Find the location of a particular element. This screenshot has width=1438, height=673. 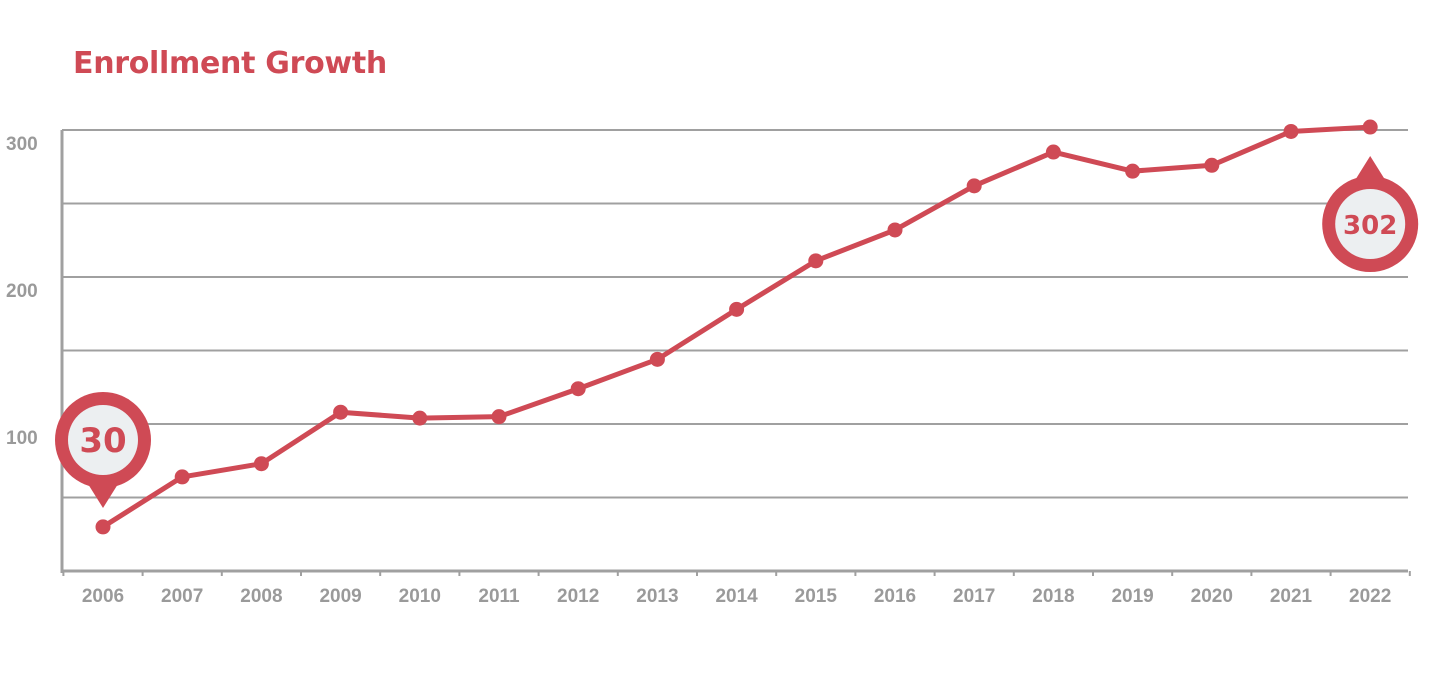

y-tick-label: 100 is located at coordinates (22, 438).